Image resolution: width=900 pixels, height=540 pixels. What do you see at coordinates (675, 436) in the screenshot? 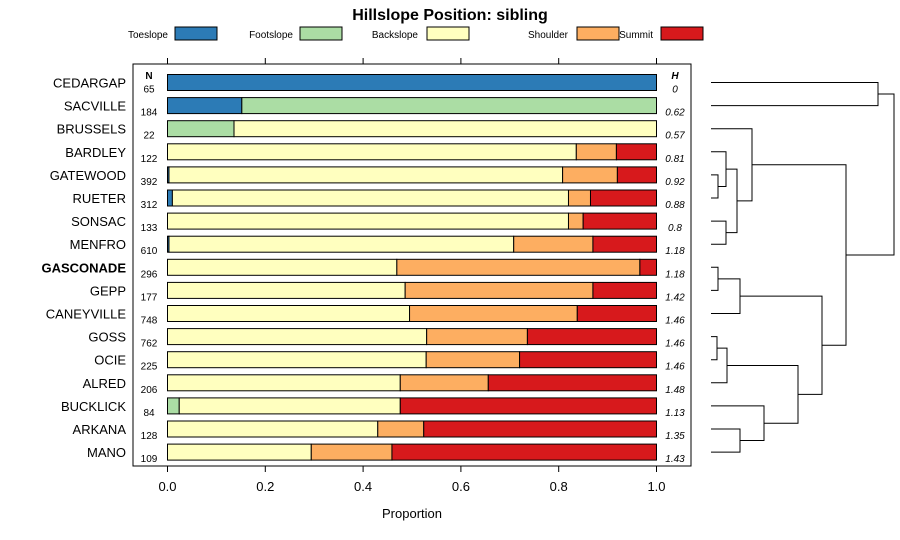
I see `h-value-arkana: 1.35` at bounding box center [675, 436].